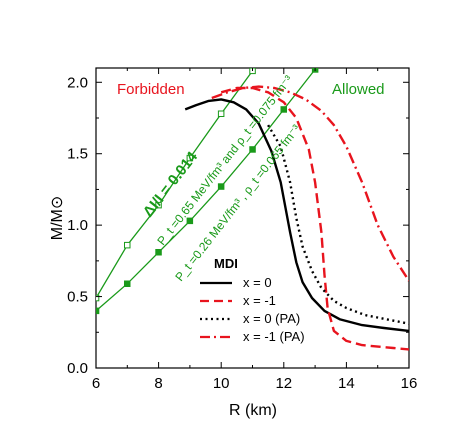 This screenshot has height=440, width=474. What do you see at coordinates (409, 383) in the screenshot?
I see `x-tick-label: 16` at bounding box center [409, 383].